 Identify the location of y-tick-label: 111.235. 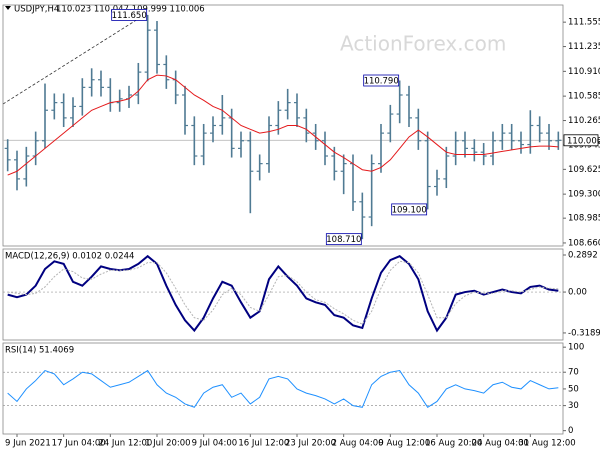
(584, 47).